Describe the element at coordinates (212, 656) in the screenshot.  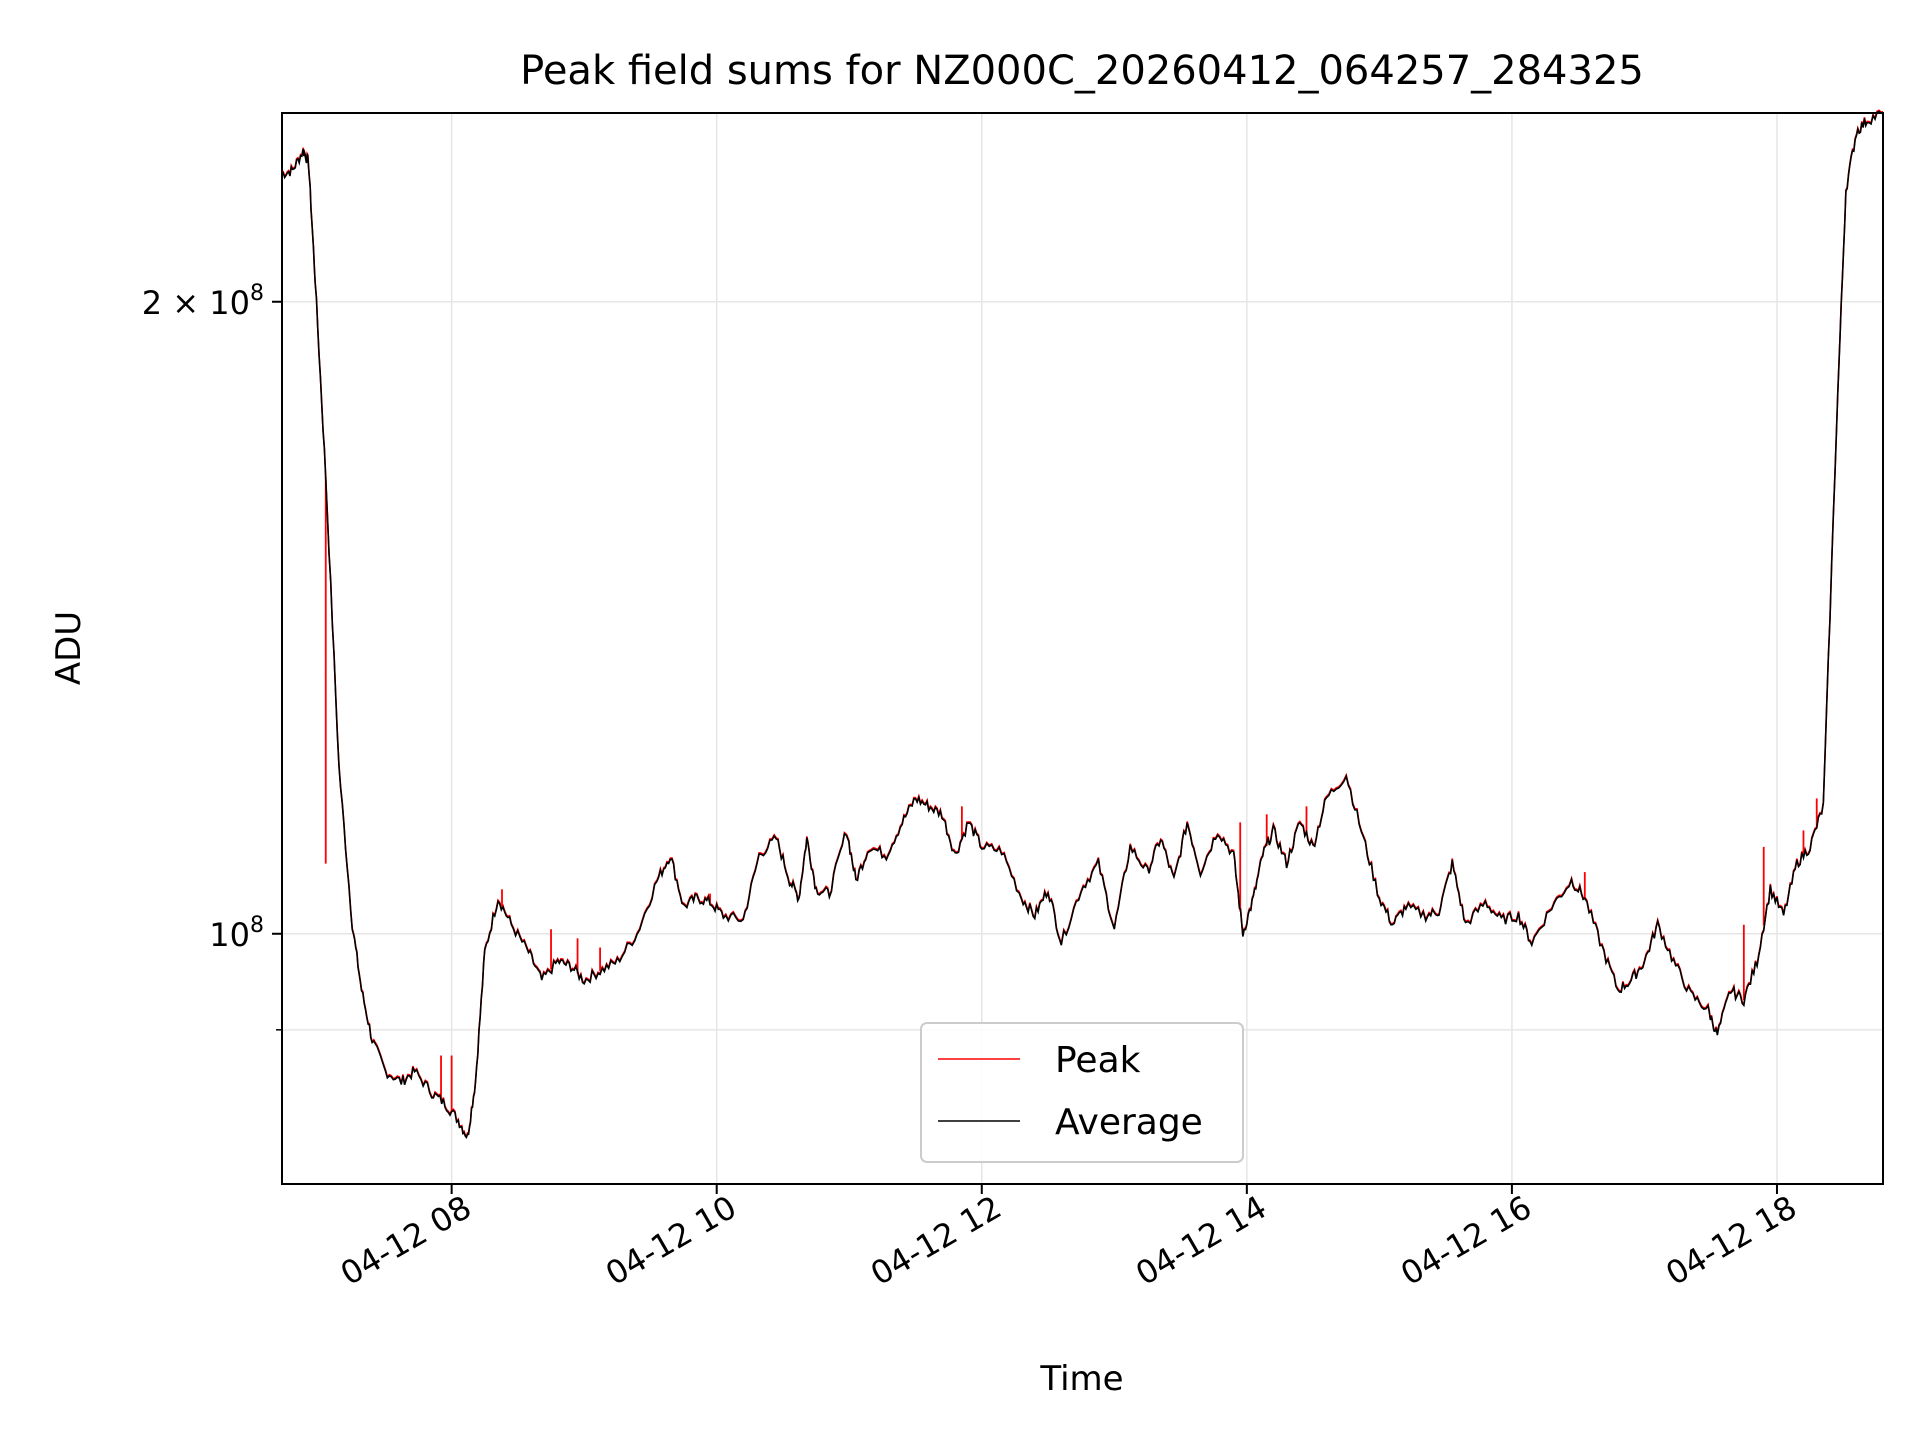
I see `y-axis-ticks: 108 2 × 108` at that location.